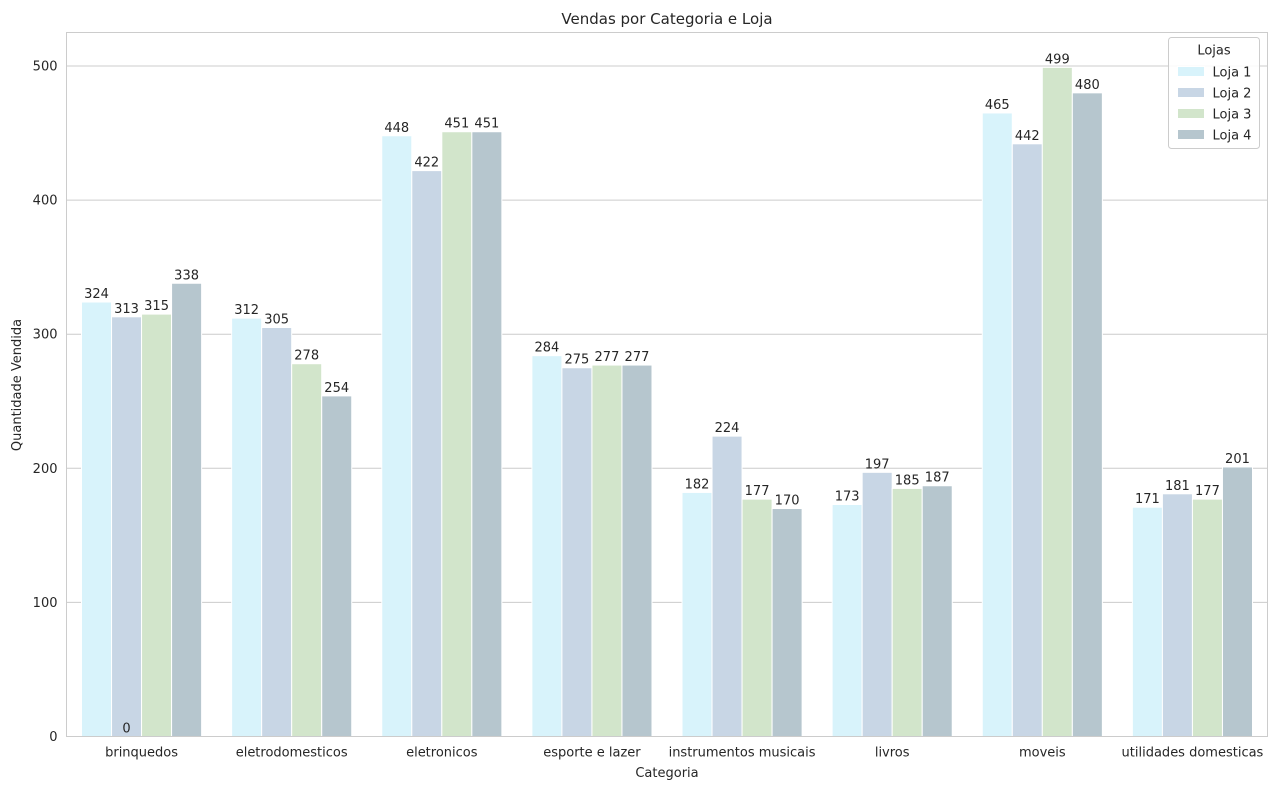 The image size is (1277, 794). What do you see at coordinates (1057, 59) in the screenshot?
I see `bar-value-label: 499` at bounding box center [1057, 59].